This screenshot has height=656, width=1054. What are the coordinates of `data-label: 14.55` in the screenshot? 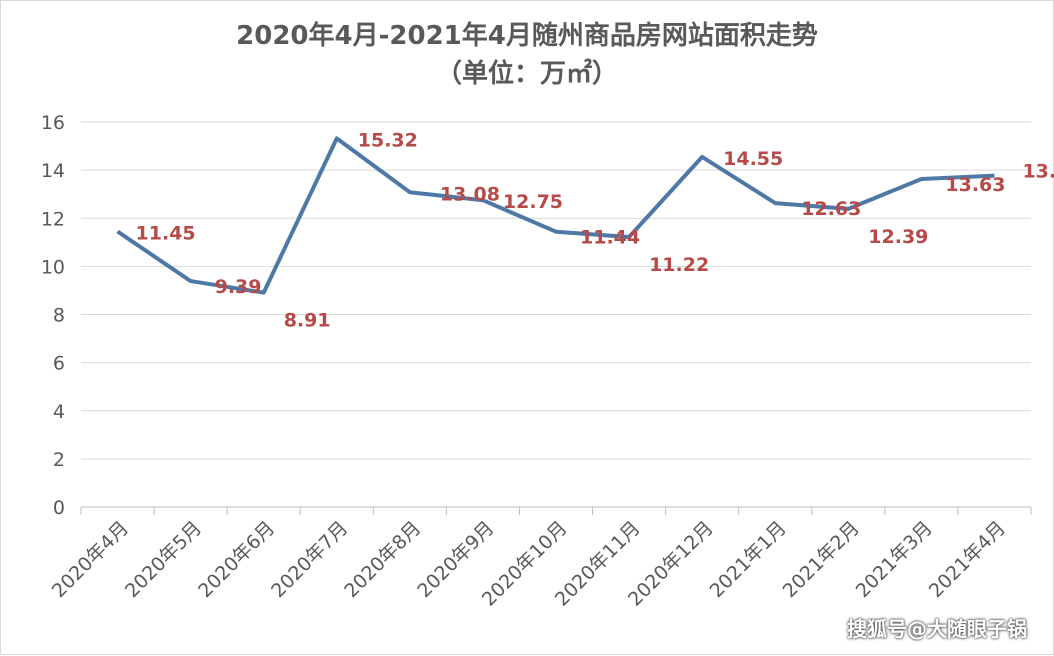 It's located at (753, 159).